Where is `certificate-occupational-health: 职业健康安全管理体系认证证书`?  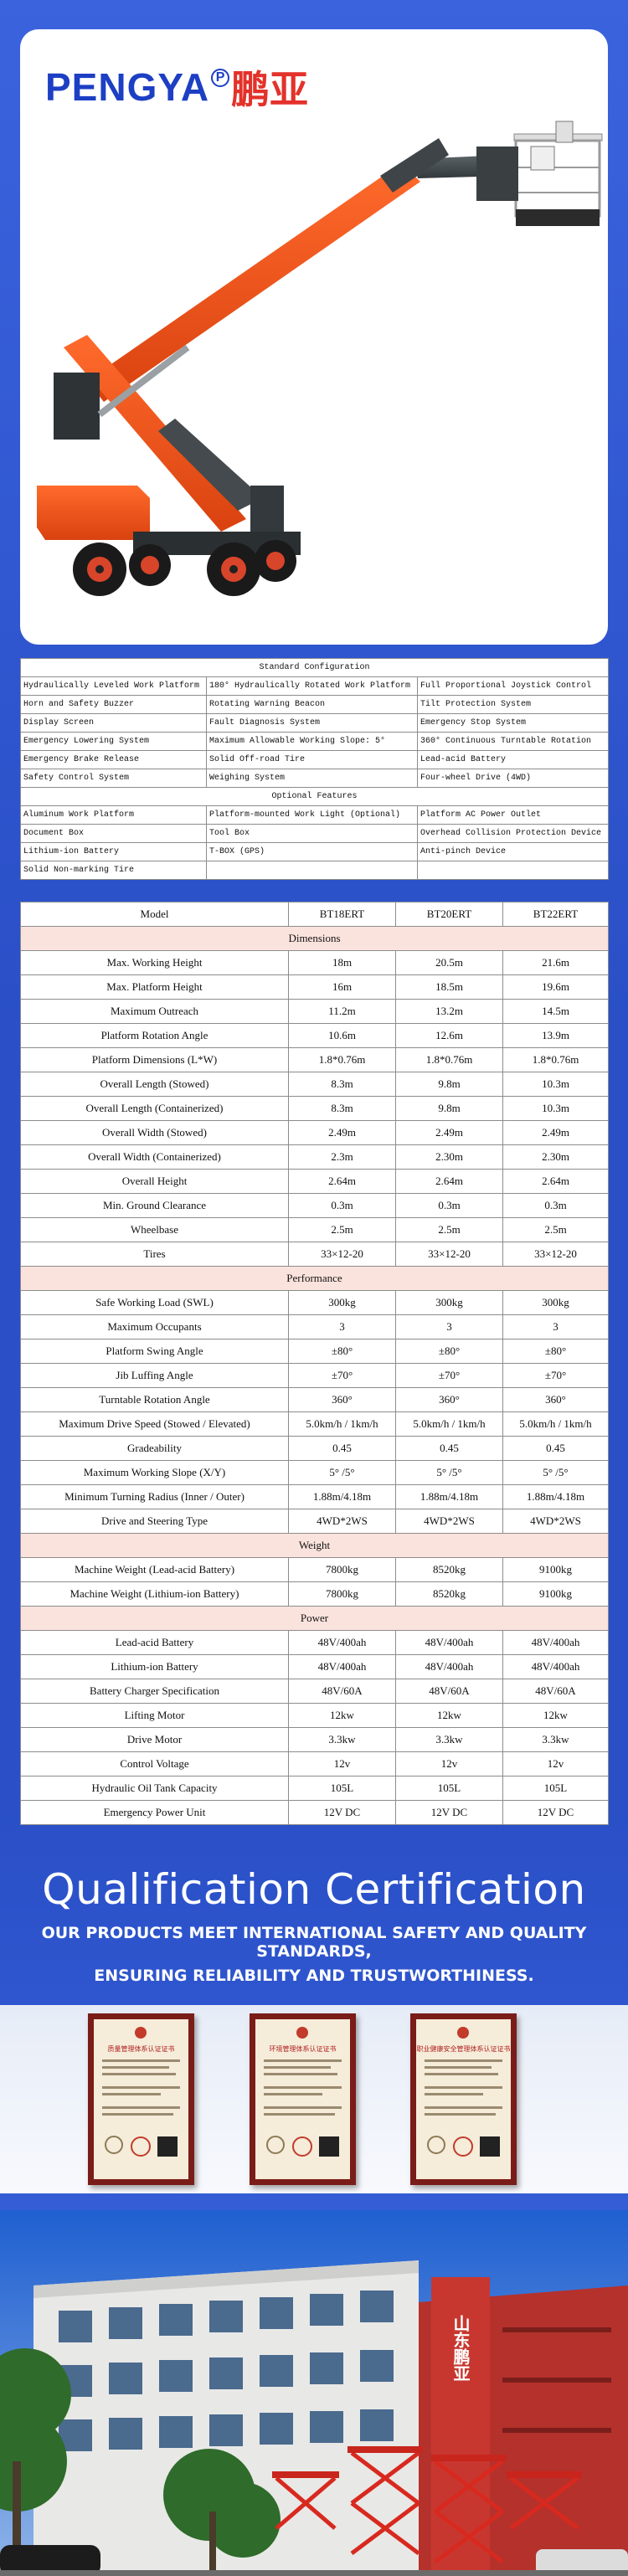
certificate-occupational-health: 职业健康安全管理体系认证证书 is located at coordinates (464, 2099).